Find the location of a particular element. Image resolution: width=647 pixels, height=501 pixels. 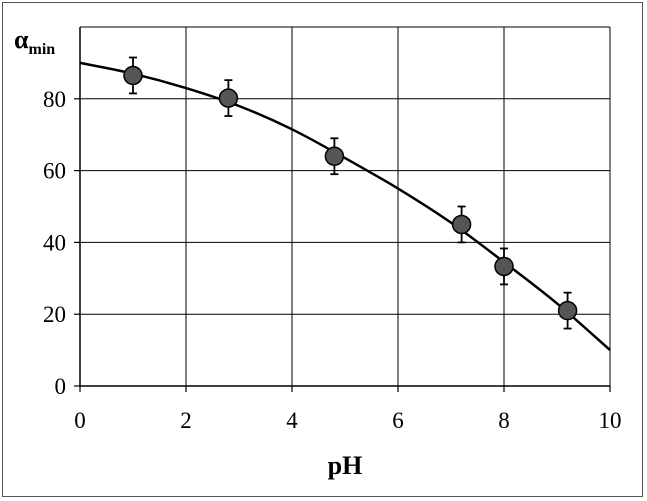

x-tick-label-10: 10 is located at coordinates (610, 420).